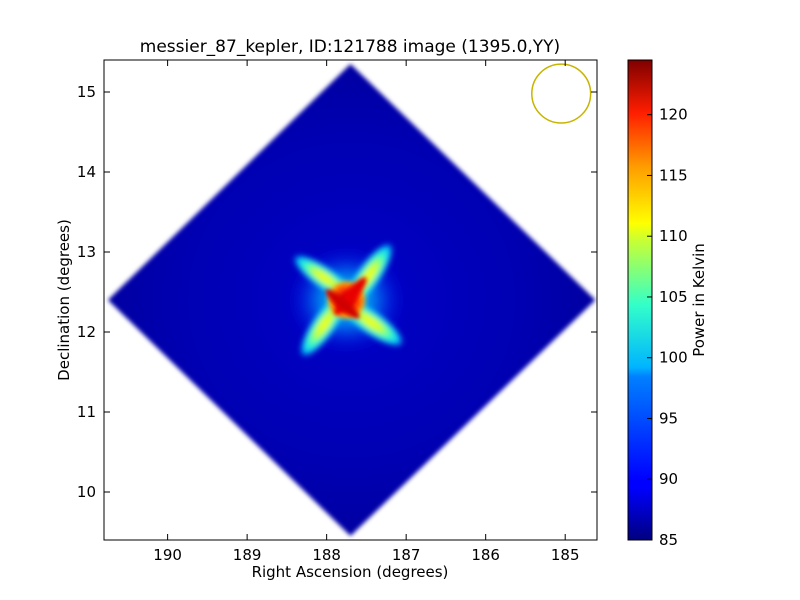 Image resolution: width=800 pixels, height=600 pixels. I want to click on colorbar, so click(640, 300).